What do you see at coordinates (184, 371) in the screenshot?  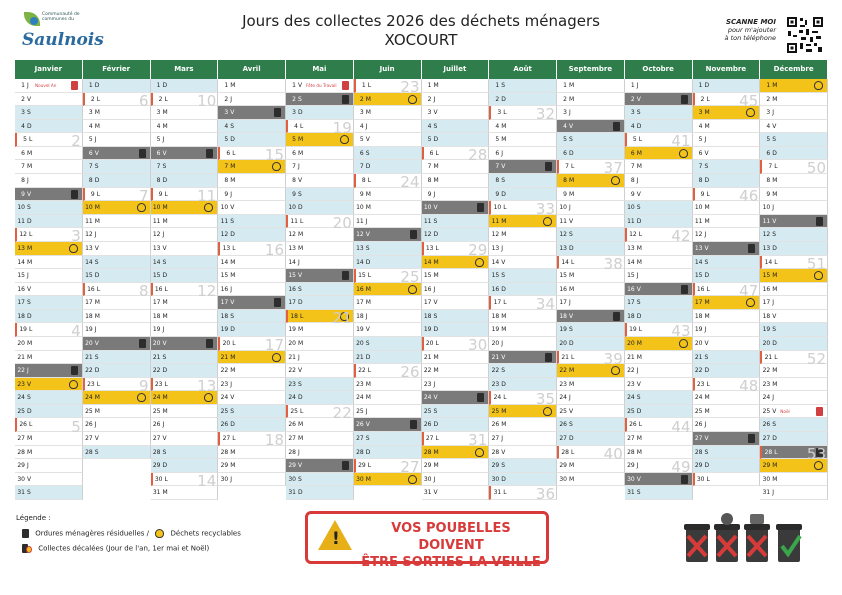 I see `day-cell: 22 D` at bounding box center [184, 371].